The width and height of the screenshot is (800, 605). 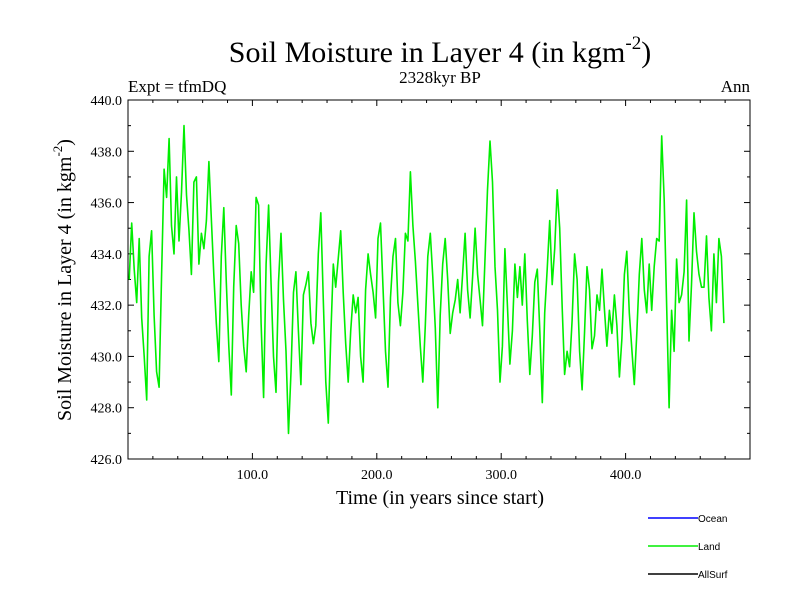 What do you see at coordinates (107, 152) in the screenshot?
I see `y-tick-label: 438.0` at bounding box center [107, 152].